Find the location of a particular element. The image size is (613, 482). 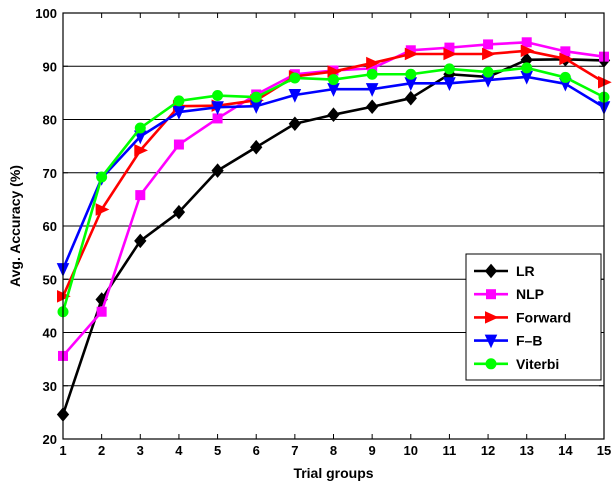

y-tick-label: 80 is located at coordinates (50, 120).